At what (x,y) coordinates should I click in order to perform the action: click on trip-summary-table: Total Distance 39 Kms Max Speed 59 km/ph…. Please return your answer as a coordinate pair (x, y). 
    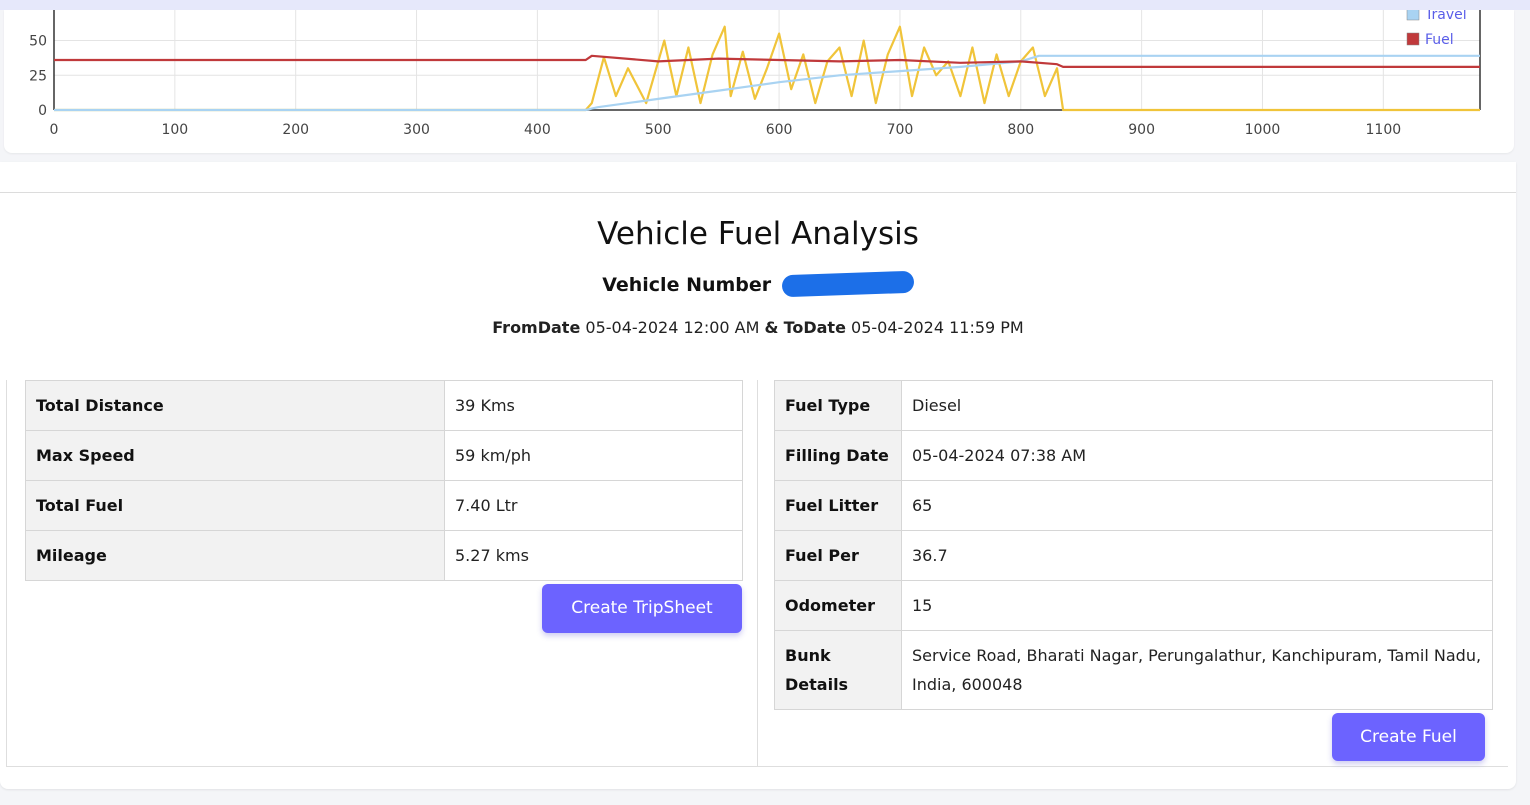
    Looking at the image, I should click on (384, 480).